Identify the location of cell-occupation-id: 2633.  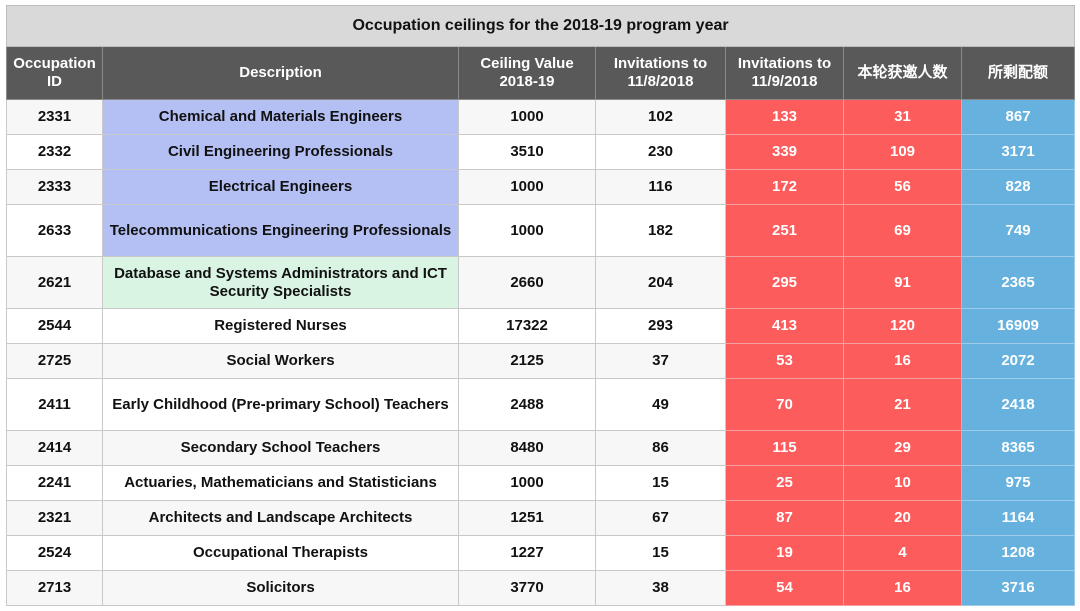
(54, 230).